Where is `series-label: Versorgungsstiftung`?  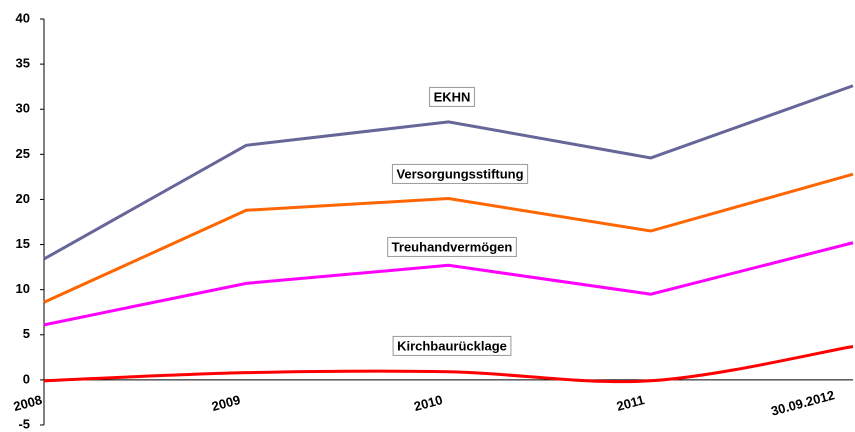
series-label: Versorgungsstiftung is located at coordinates (460, 173).